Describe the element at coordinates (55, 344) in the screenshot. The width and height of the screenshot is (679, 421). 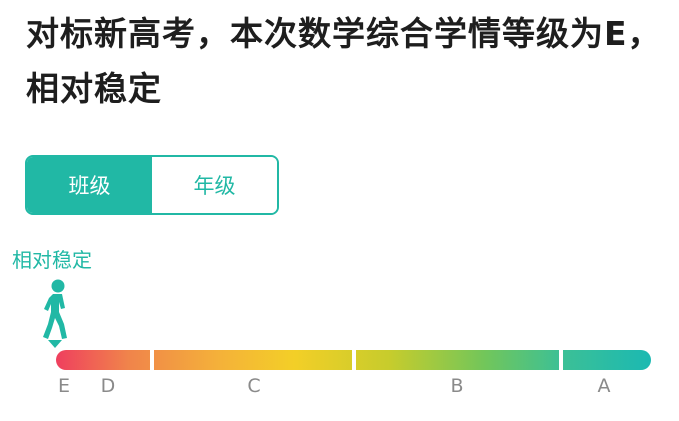
I see `current-level-pointer` at that location.